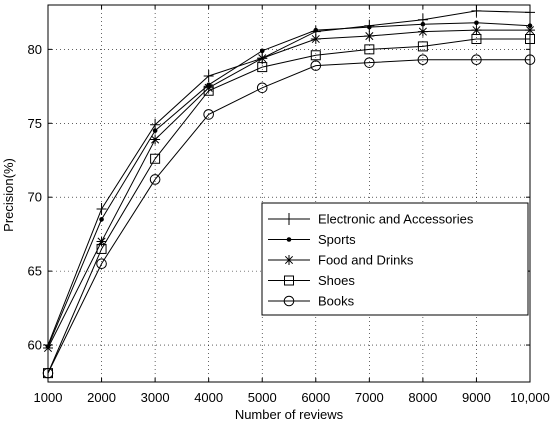  What do you see at coordinates (35, 197) in the screenshot?
I see `y-tick-label: 70` at bounding box center [35, 197].